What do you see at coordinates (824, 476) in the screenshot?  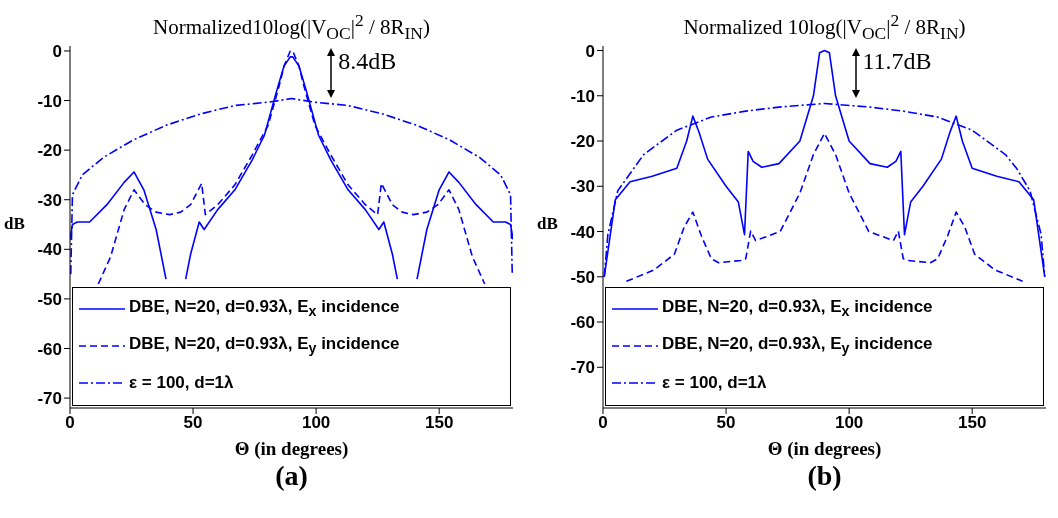 I see `text: (b)` at bounding box center [824, 476].